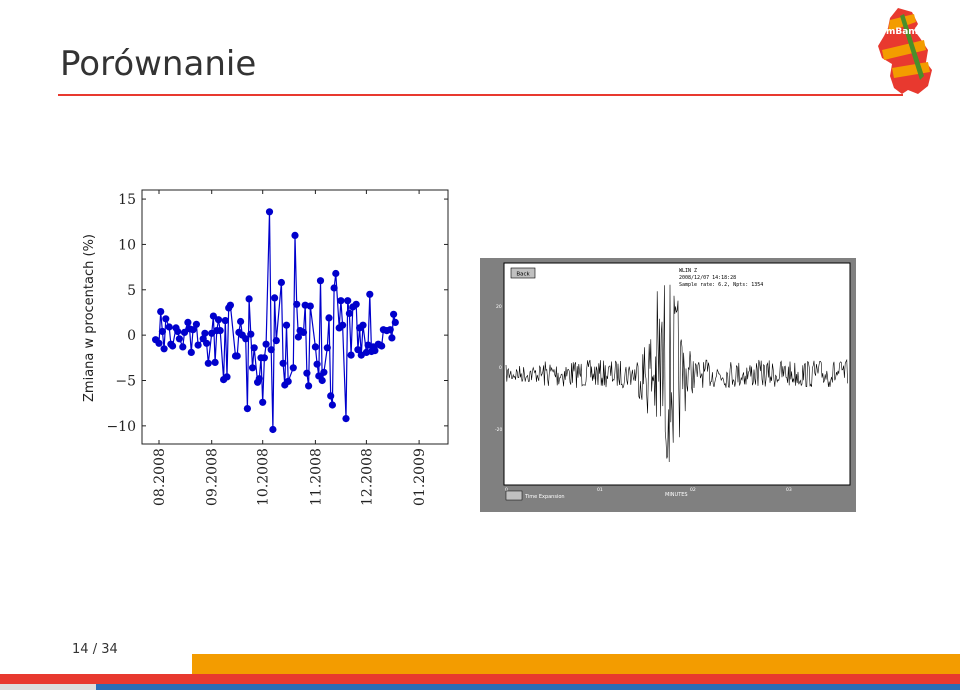  What do you see at coordinates (528, 687) in the screenshot?
I see `footer-bar-blue` at bounding box center [528, 687].